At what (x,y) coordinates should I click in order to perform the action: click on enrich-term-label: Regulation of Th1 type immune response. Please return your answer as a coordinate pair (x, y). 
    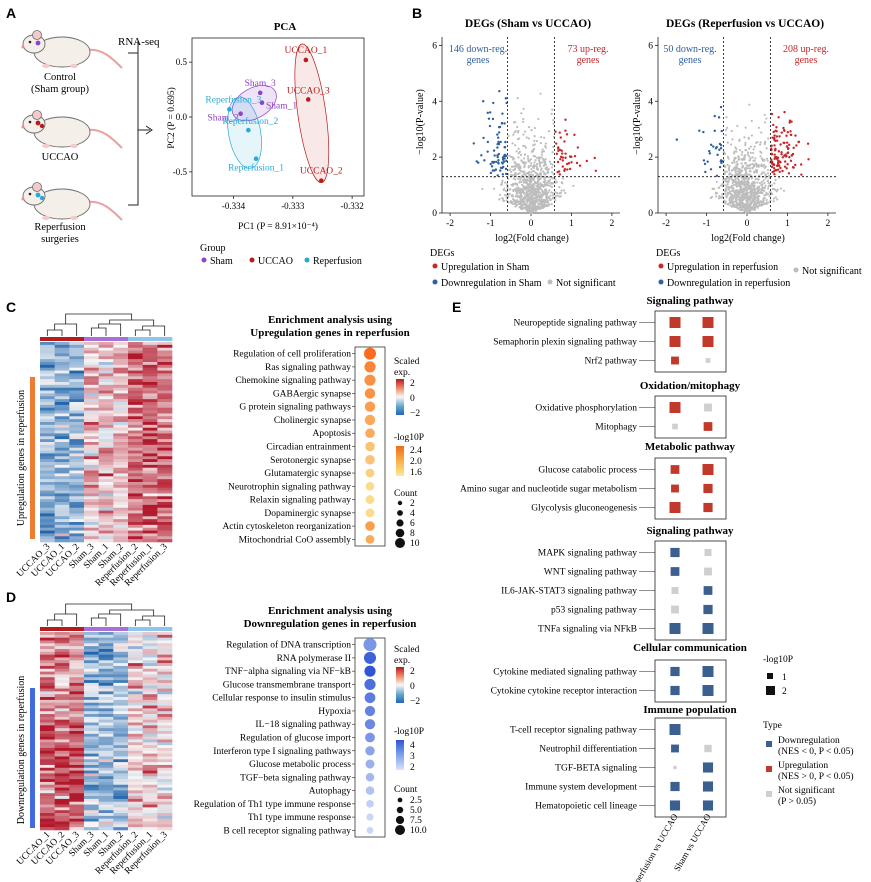
    Looking at the image, I should click on (272, 804).